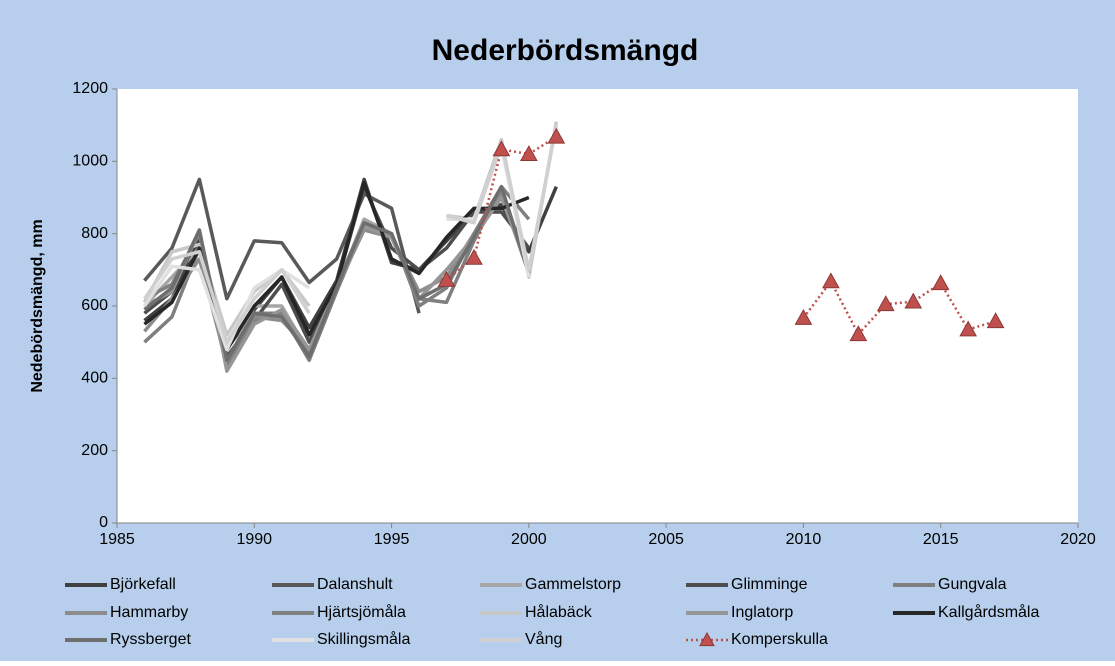 This screenshot has width=1115, height=666. Describe the element at coordinates (543, 639) in the screenshot. I see `legend-label: Vång` at that location.